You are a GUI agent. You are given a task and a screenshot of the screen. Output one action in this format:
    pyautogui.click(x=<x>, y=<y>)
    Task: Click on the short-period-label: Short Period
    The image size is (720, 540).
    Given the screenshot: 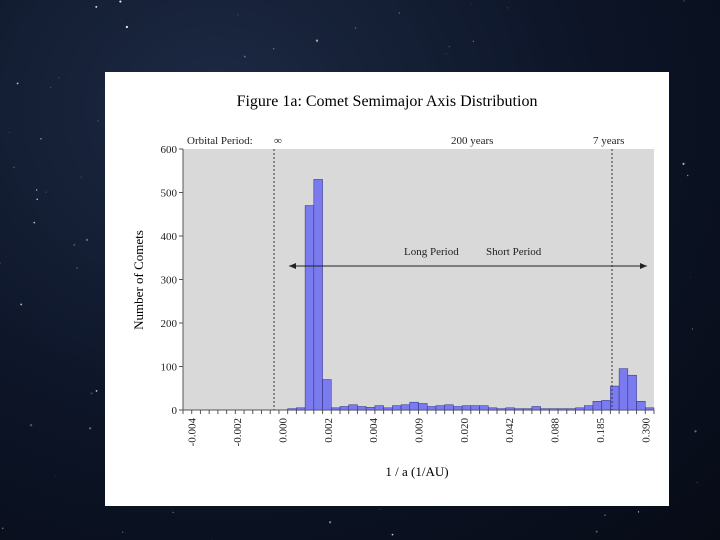 What is the action you would take?
    pyautogui.click(x=514, y=252)
    